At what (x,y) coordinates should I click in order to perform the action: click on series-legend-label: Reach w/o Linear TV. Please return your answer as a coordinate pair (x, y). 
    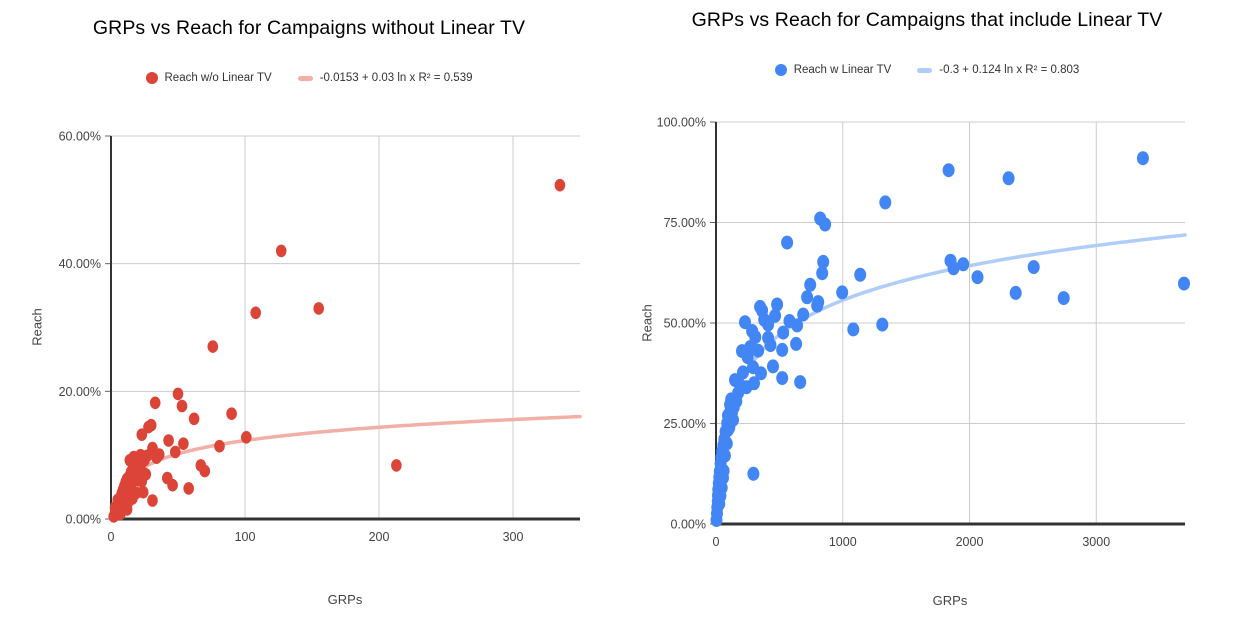
    Looking at the image, I should click on (218, 78).